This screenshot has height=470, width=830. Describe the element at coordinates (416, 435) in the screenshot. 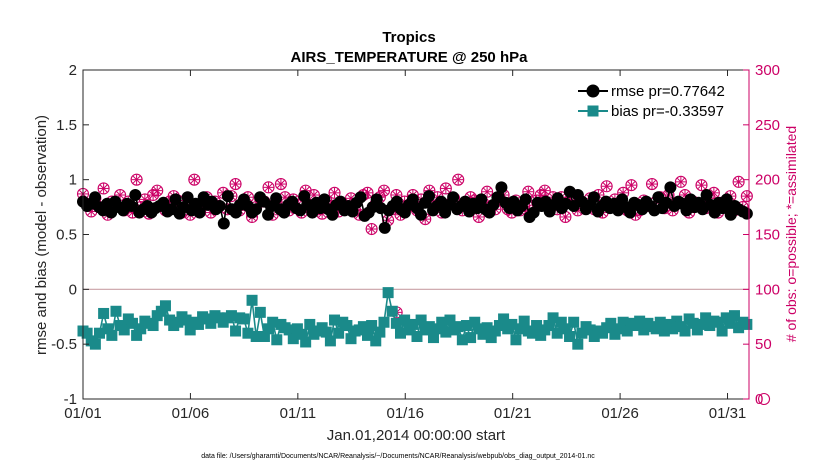

I see `x-axis-label: Jan.01,2014 00:00:00 start` at that location.